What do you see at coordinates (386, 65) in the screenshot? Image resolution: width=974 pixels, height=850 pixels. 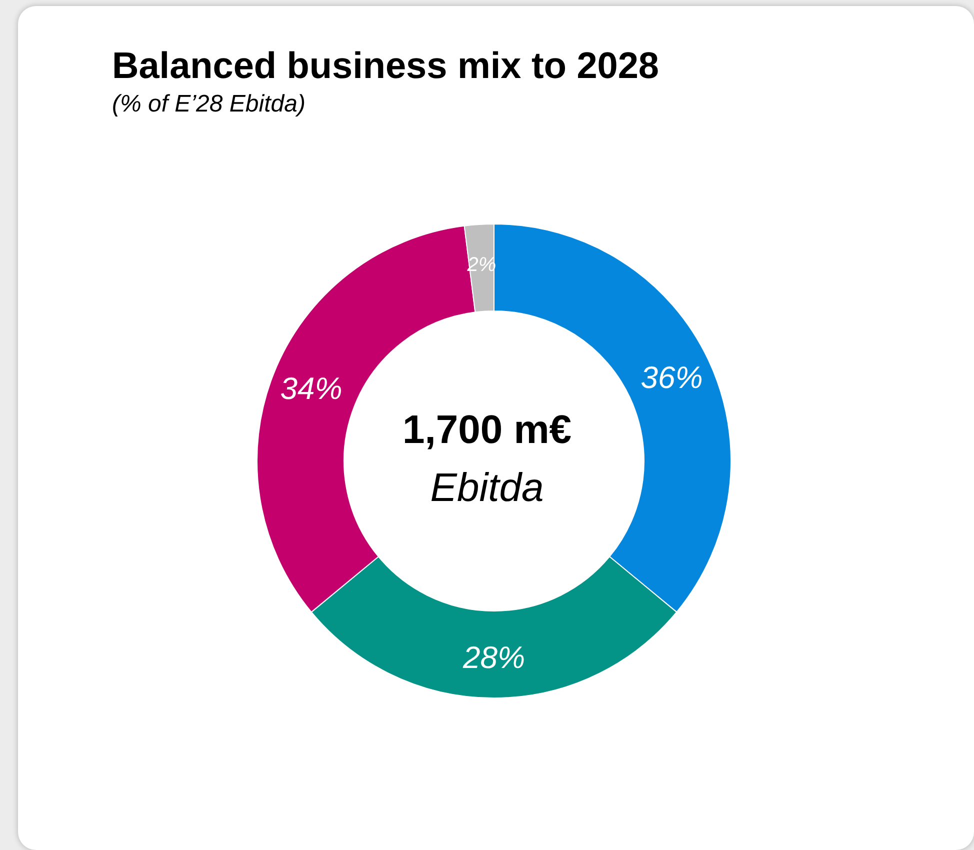 I see `chart-title: Balanced business mix to 2028` at bounding box center [386, 65].